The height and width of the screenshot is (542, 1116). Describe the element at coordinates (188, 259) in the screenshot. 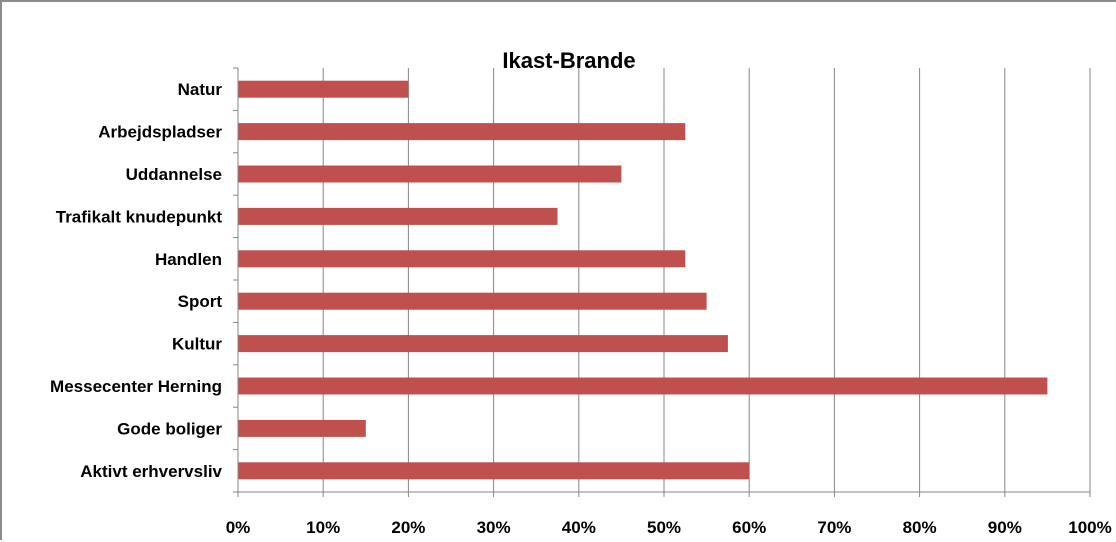

I see `category-label: Handlen` at that location.